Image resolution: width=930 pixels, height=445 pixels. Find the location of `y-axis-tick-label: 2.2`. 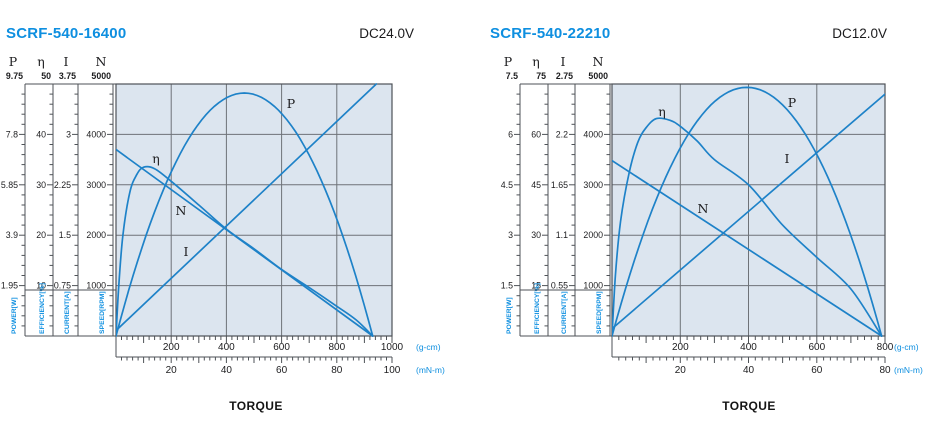

y-axis-tick-label: 2.2 is located at coordinates (562, 134).